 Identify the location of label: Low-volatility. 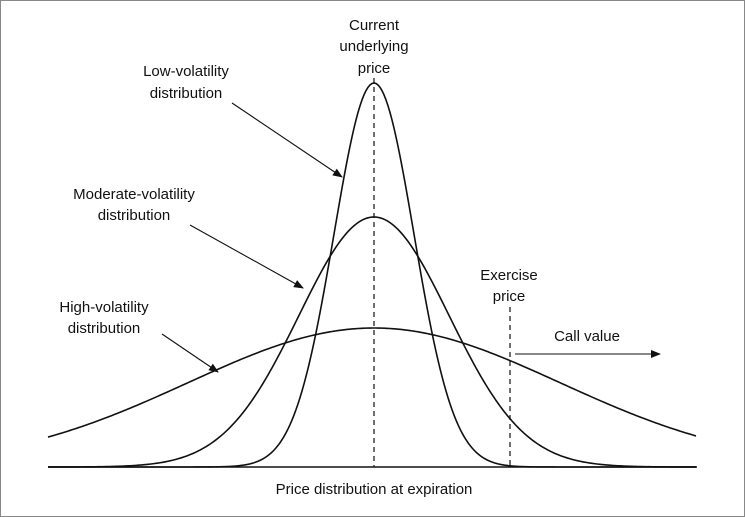
(186, 71).